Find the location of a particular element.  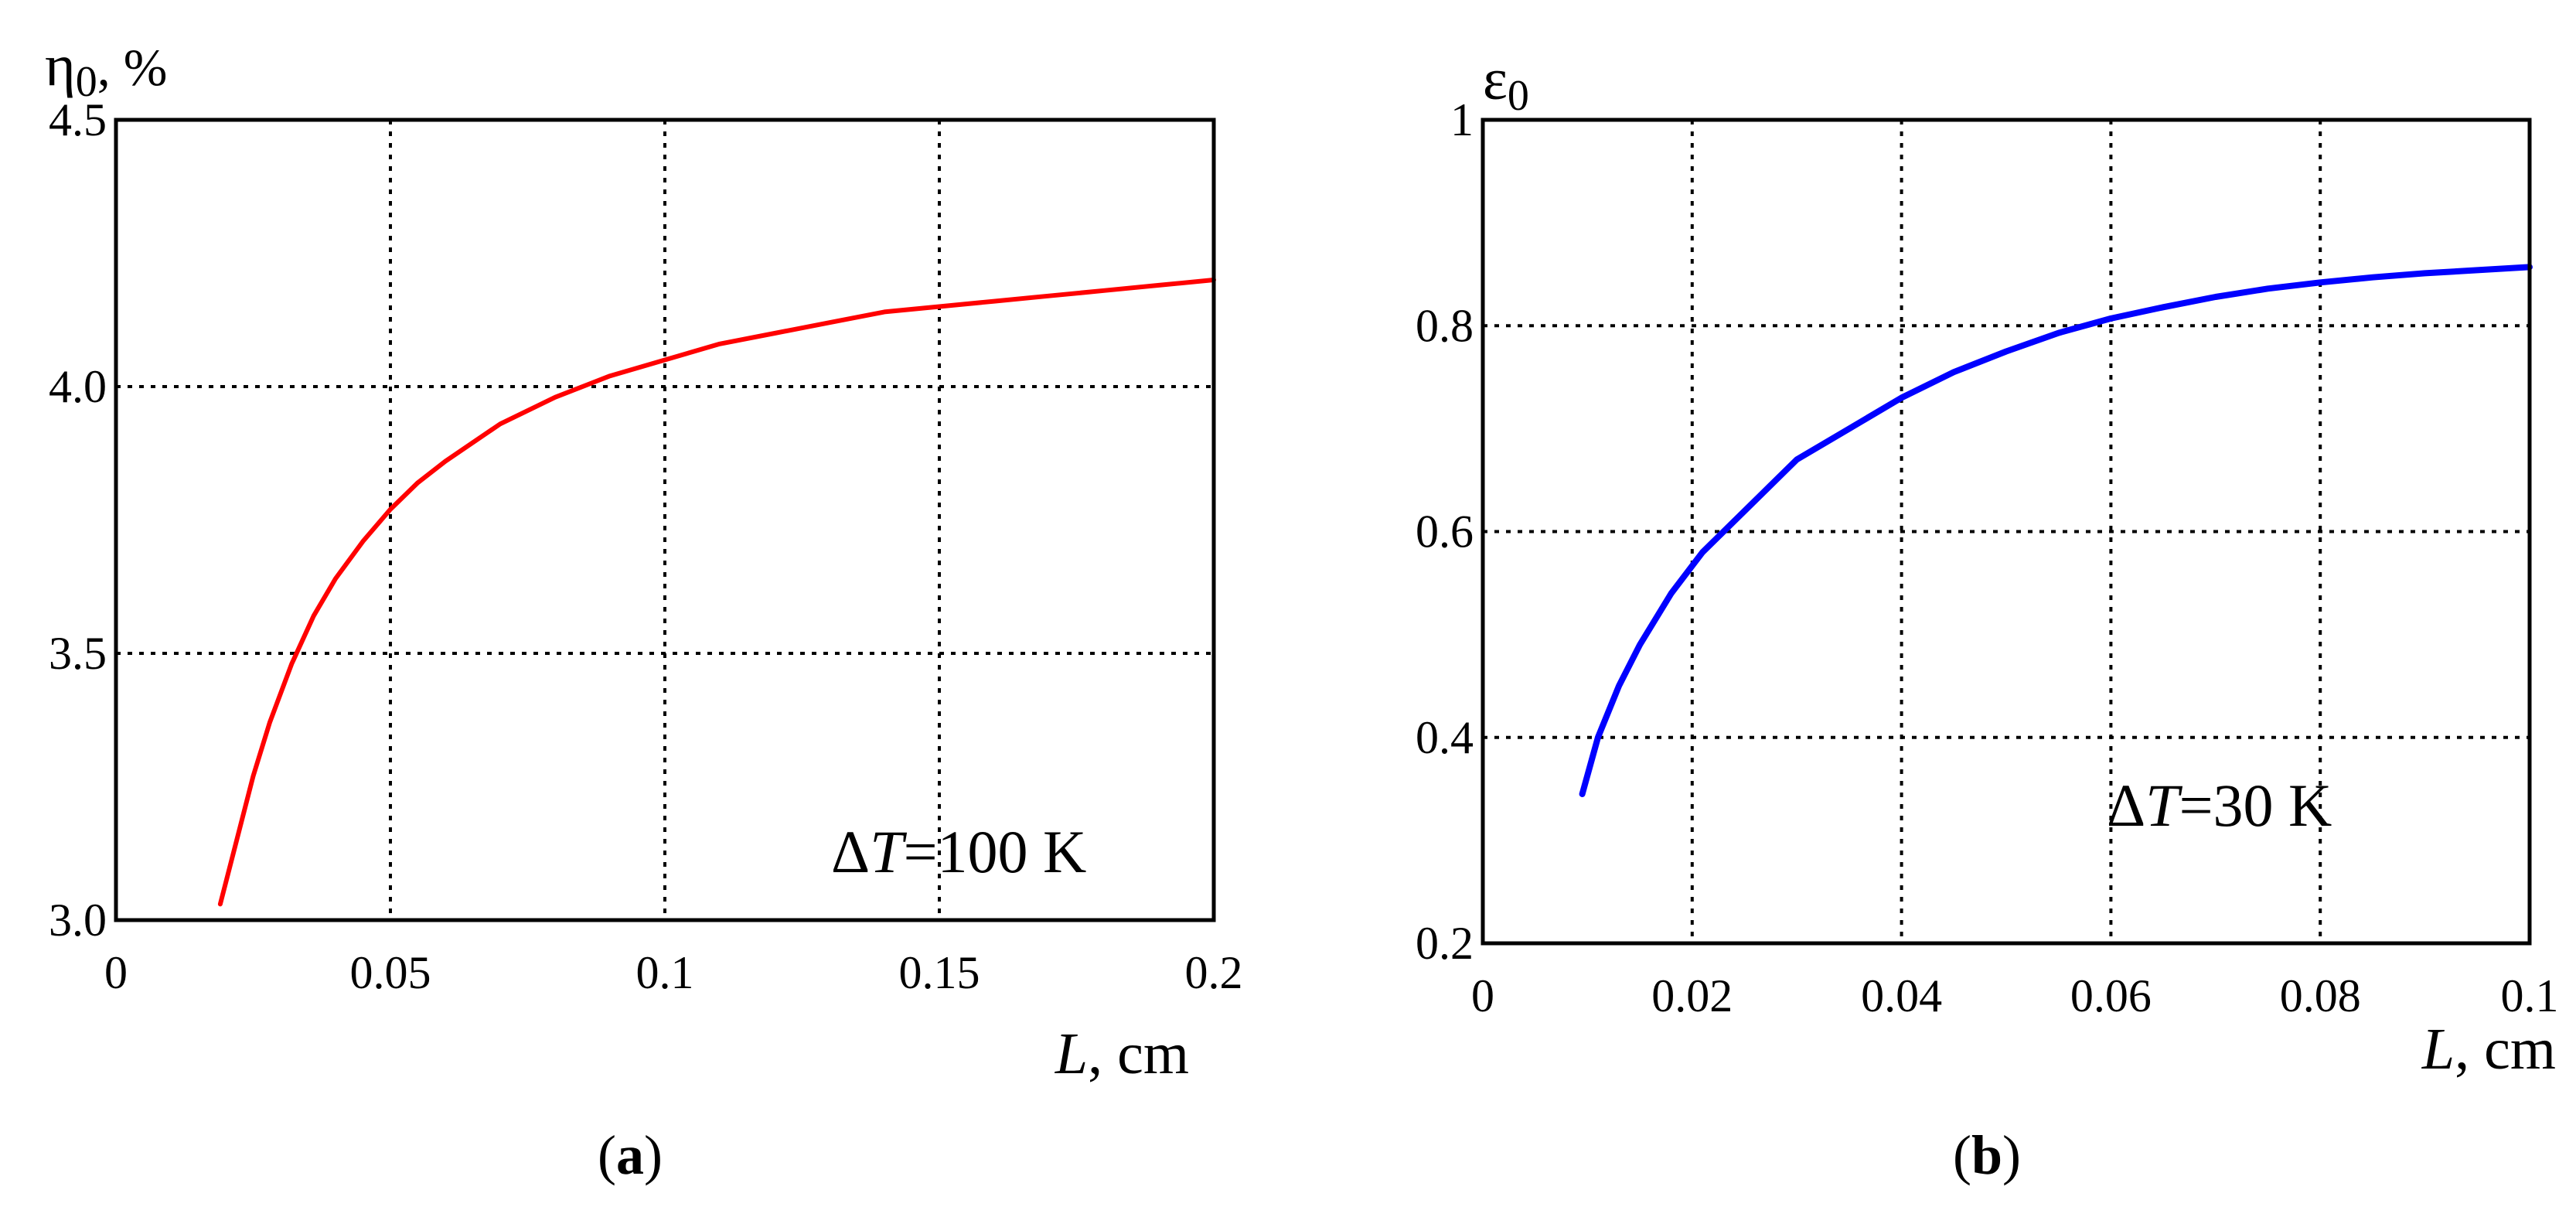

panel-a-x-axis-label: L, cm is located at coordinates (1122, 1053).